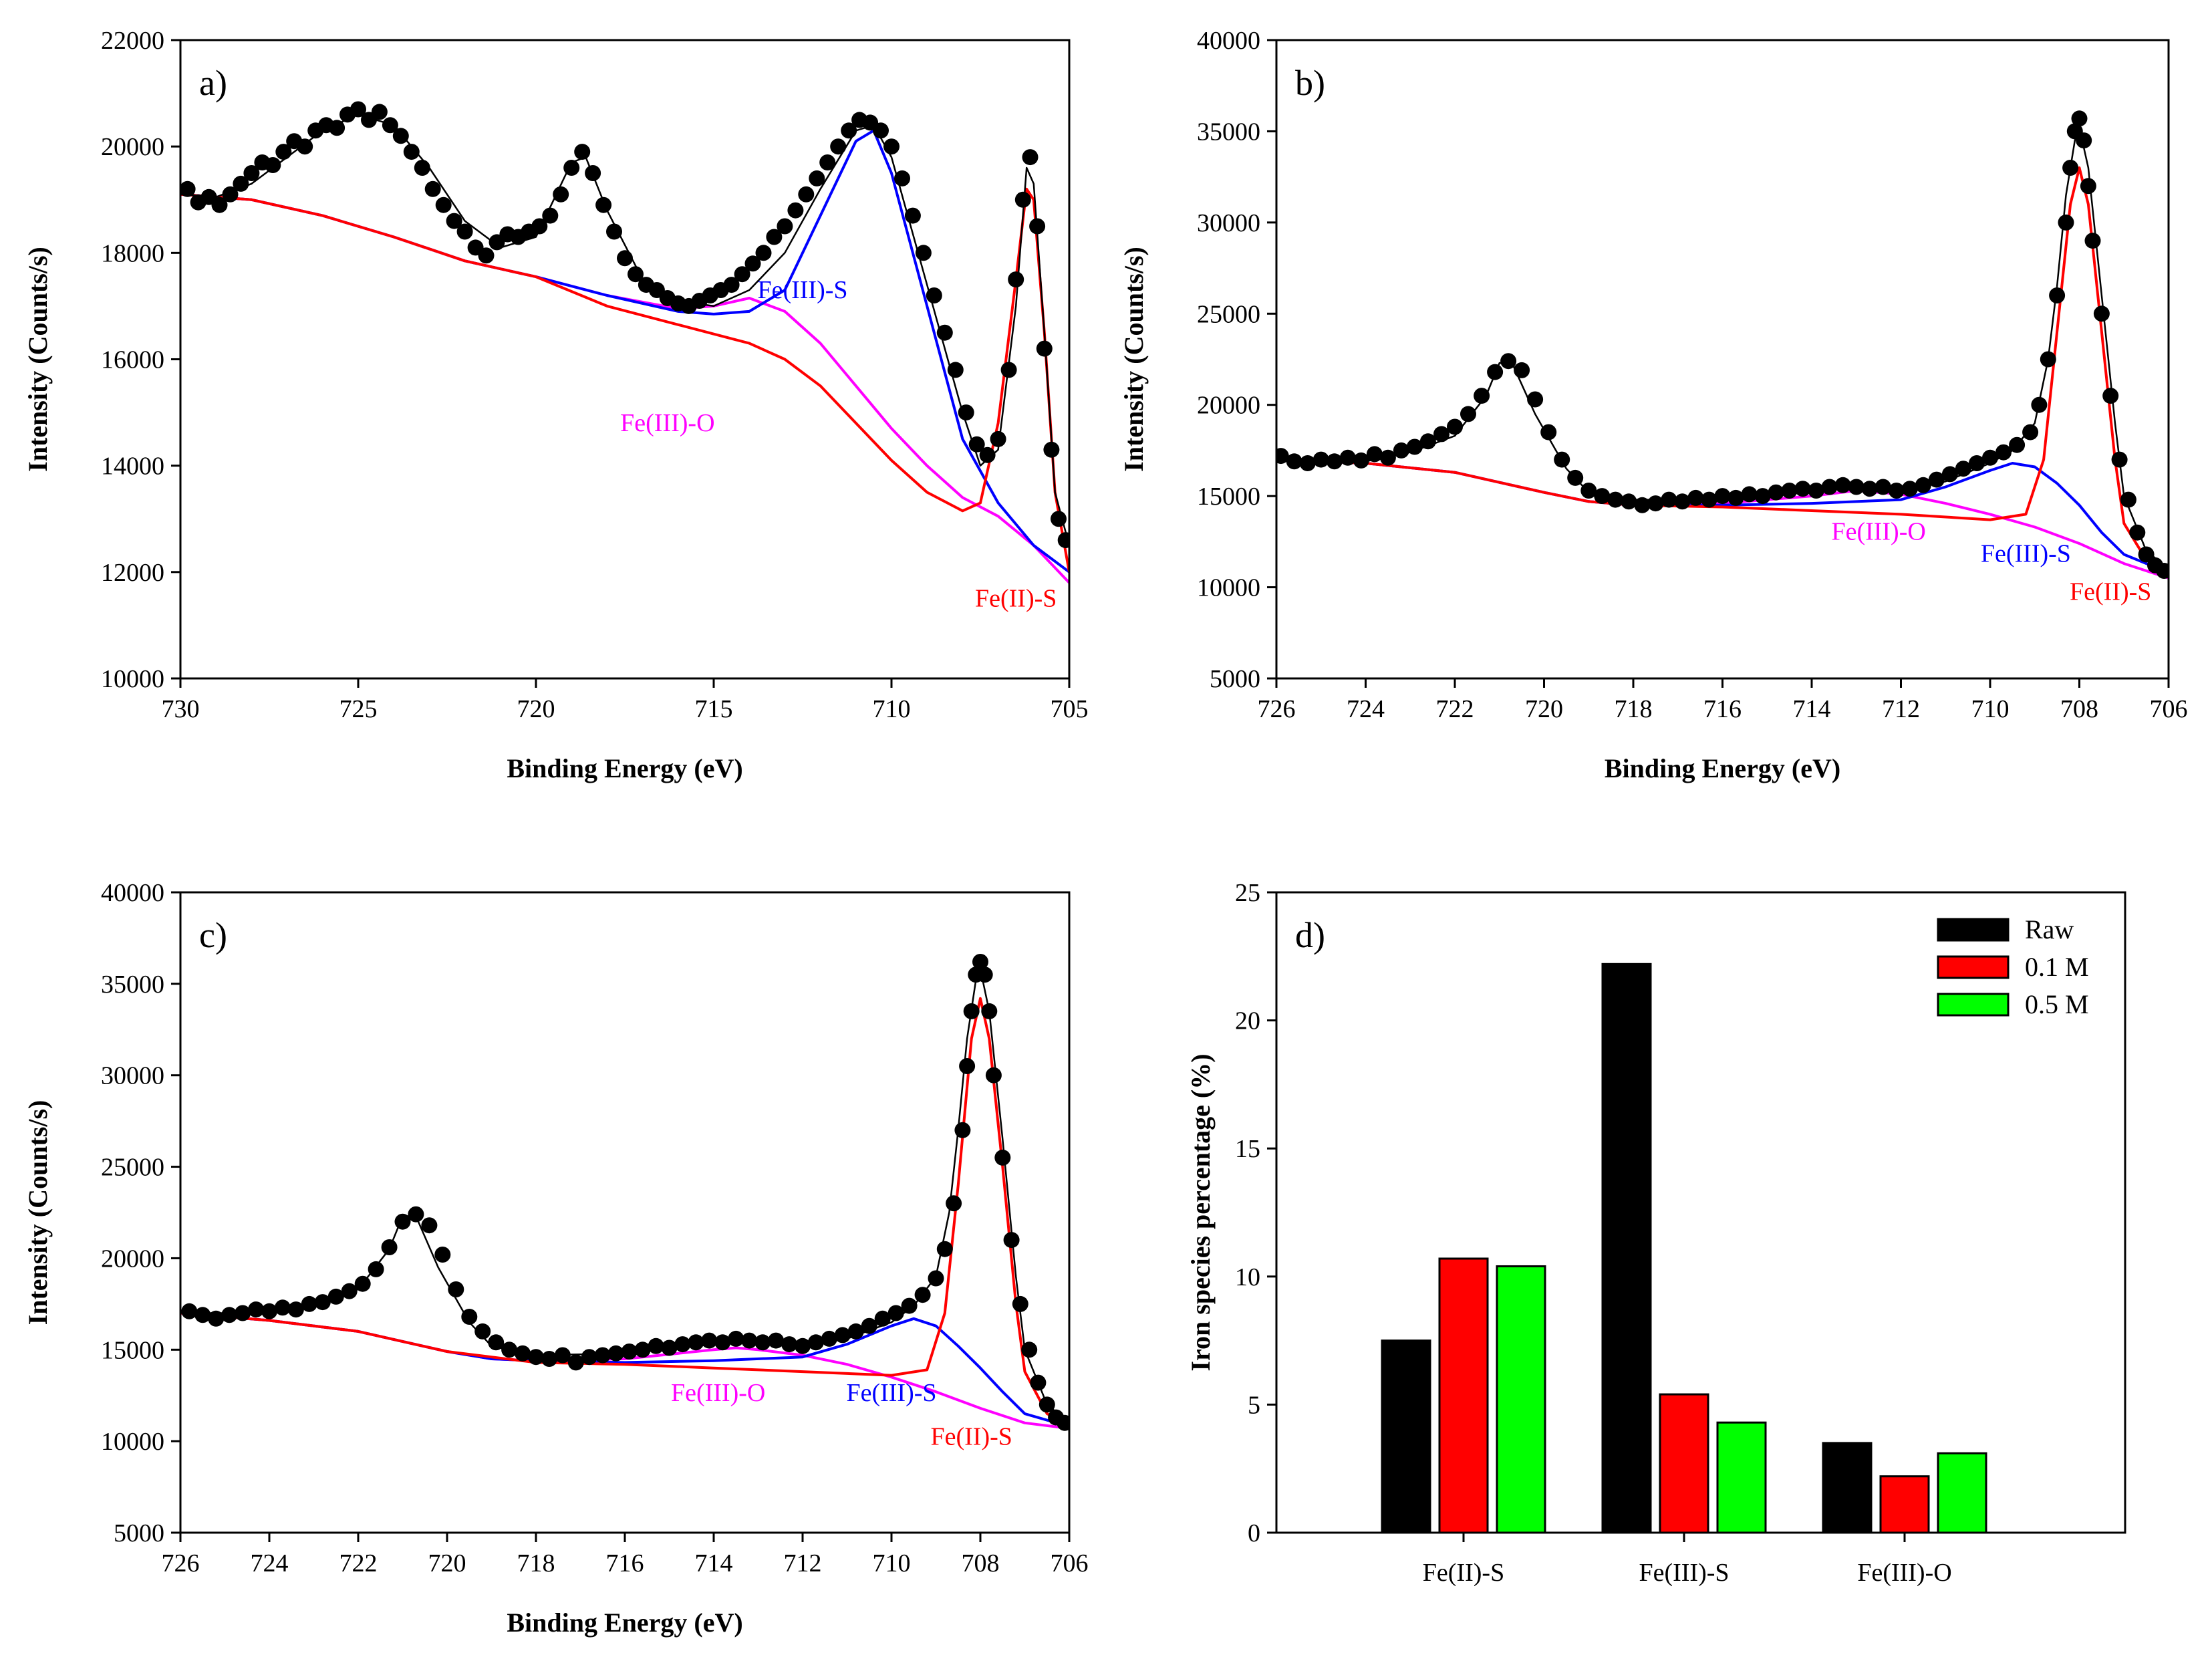 The width and height of the screenshot is (2212, 1661). Describe the element at coordinates (1201, 1212) in the screenshot. I see `y-axis-title: Iron species percentage (%)` at that location.